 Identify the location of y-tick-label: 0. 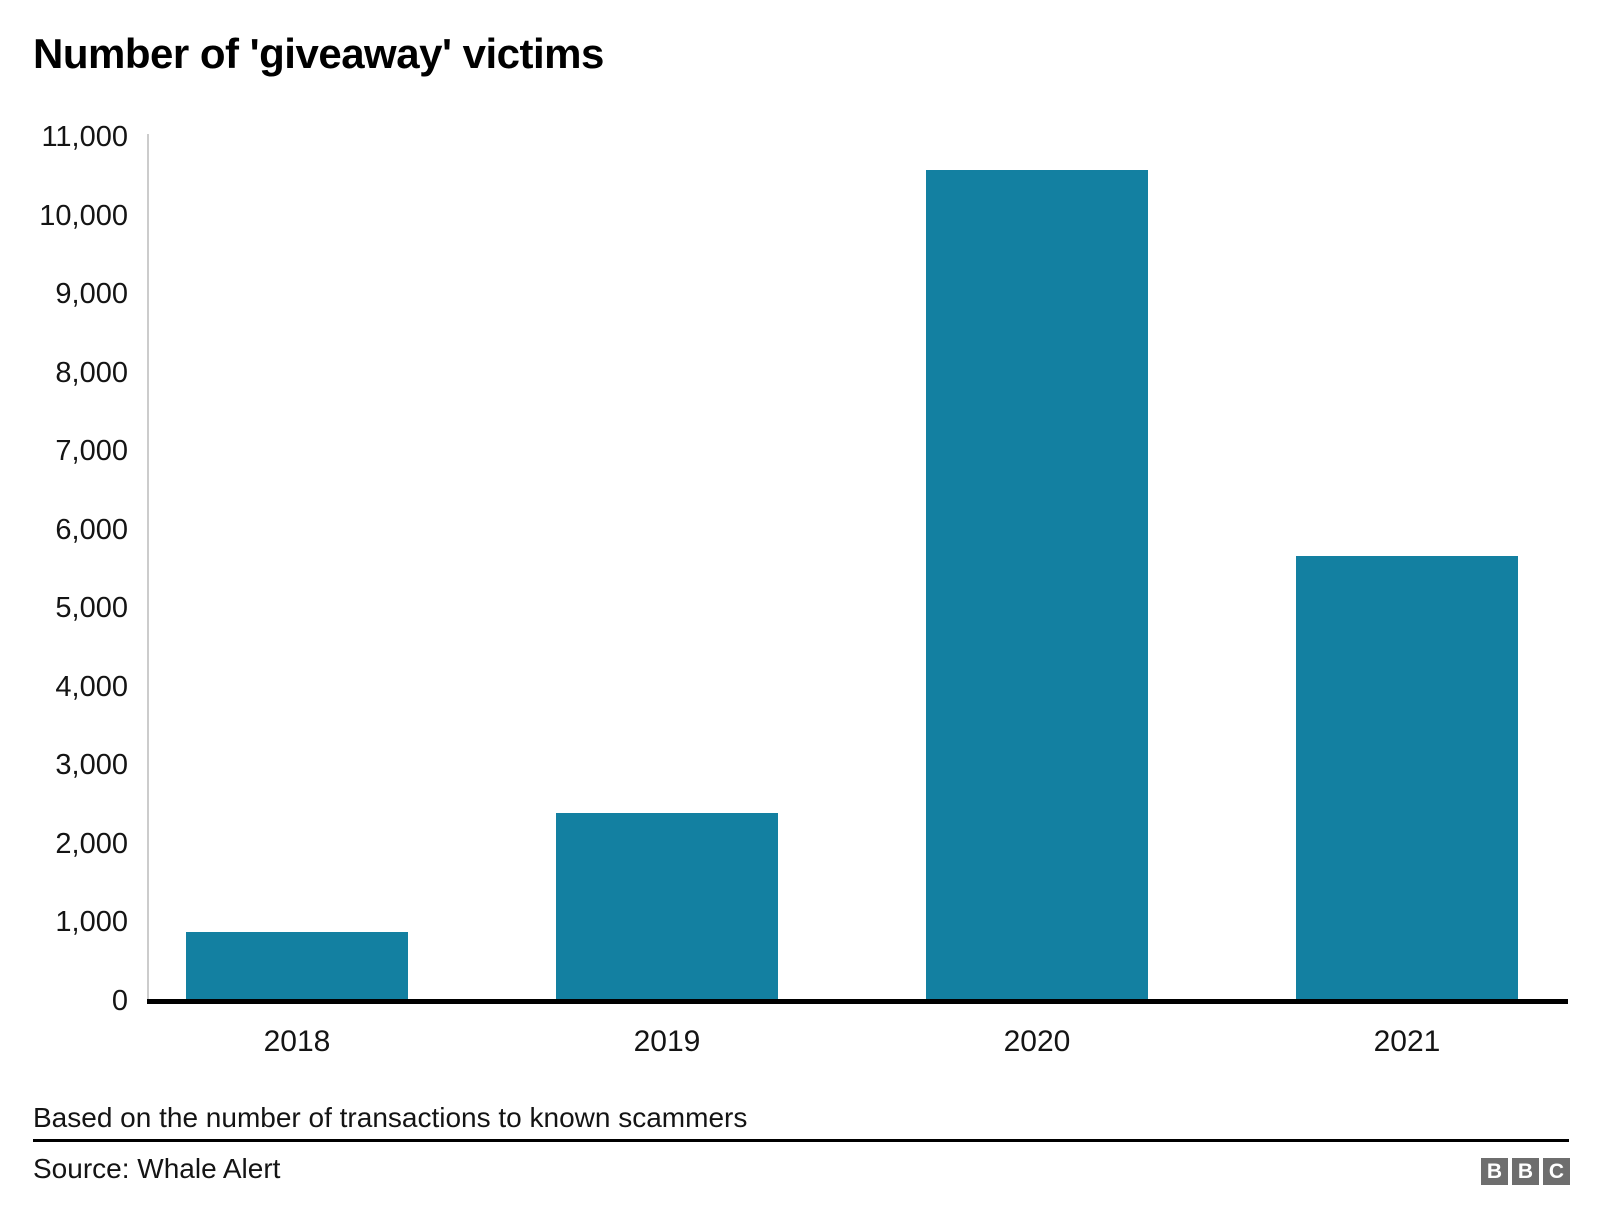
(119, 1001).